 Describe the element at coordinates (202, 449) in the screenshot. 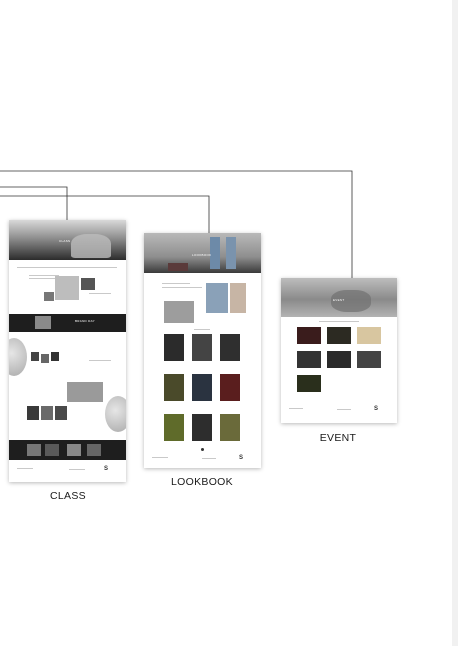

I see `pagination-dot` at that location.